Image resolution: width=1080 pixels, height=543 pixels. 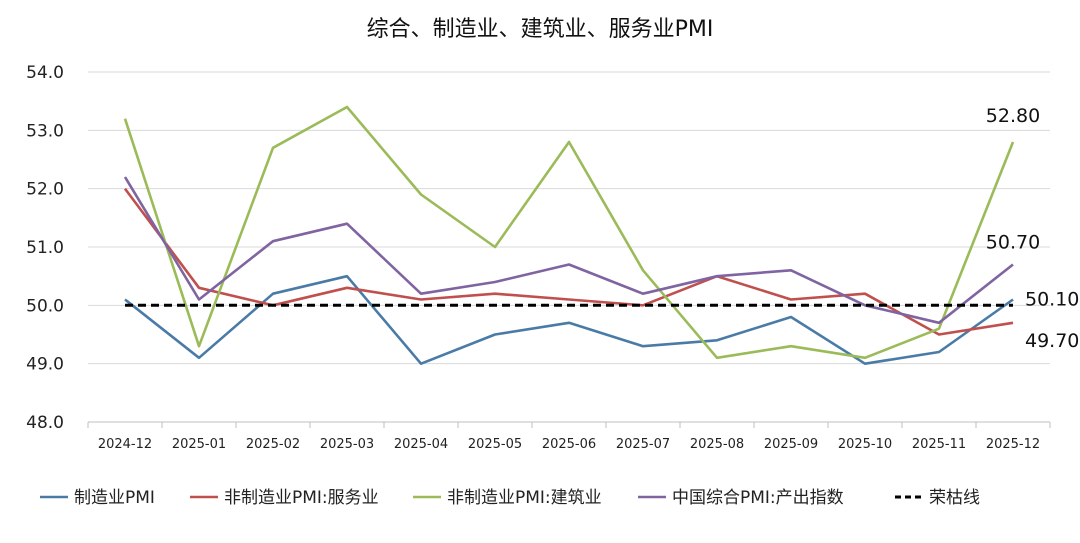 I want to click on x-tick-label: 2025-04, so click(x=421, y=444).